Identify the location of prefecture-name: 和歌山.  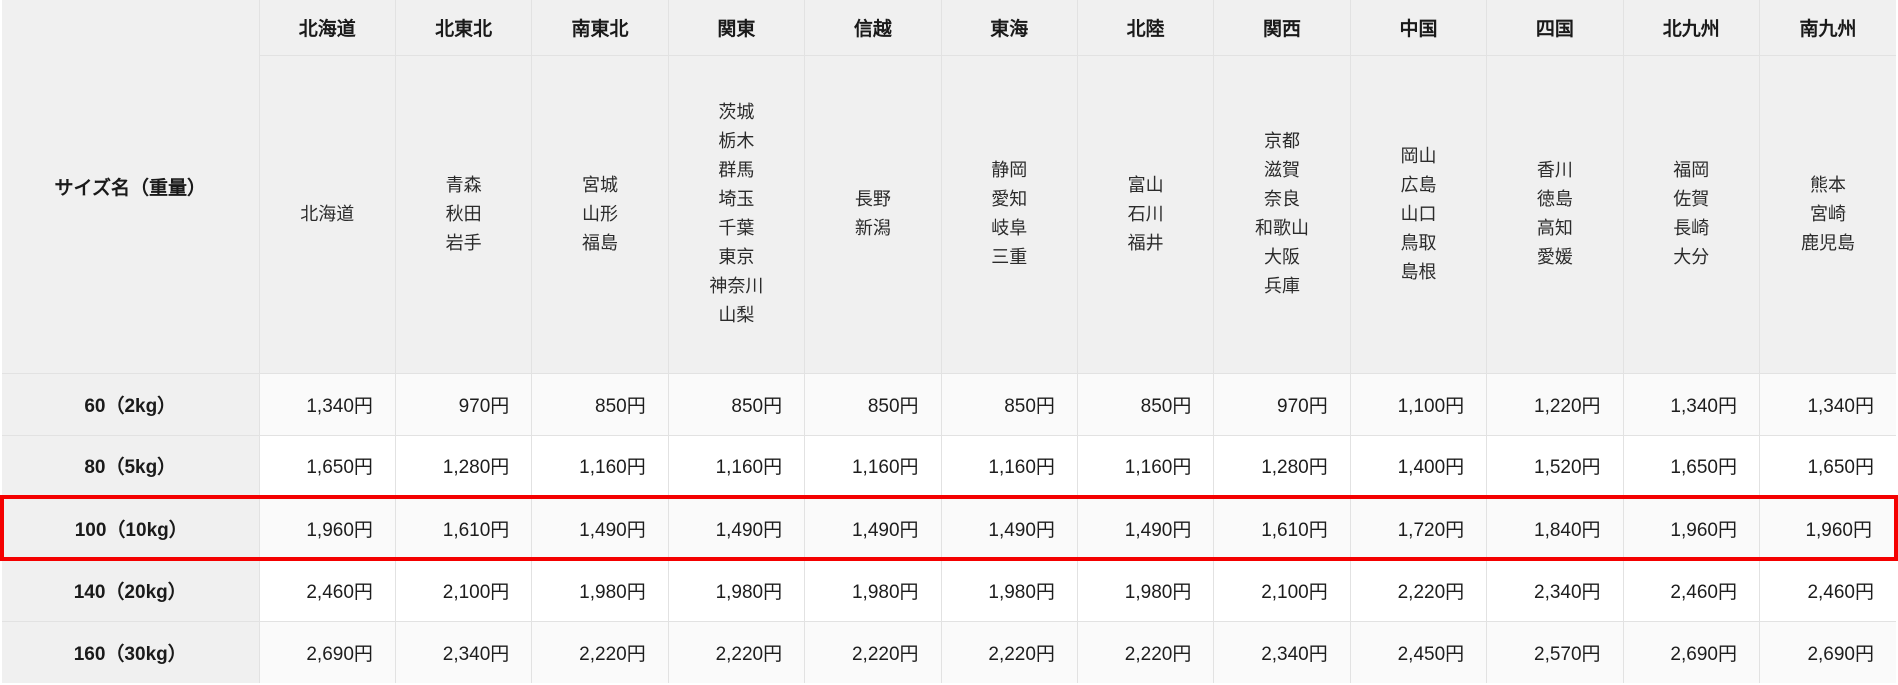
(1282, 228).